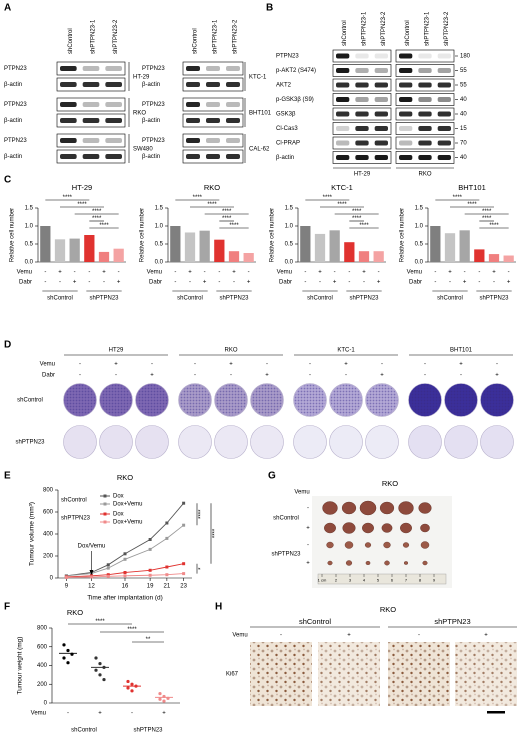 The image size is (520, 743). What do you see at coordinates (167, 587) in the screenshot?
I see `x-tick-label: 21` at bounding box center [167, 587].